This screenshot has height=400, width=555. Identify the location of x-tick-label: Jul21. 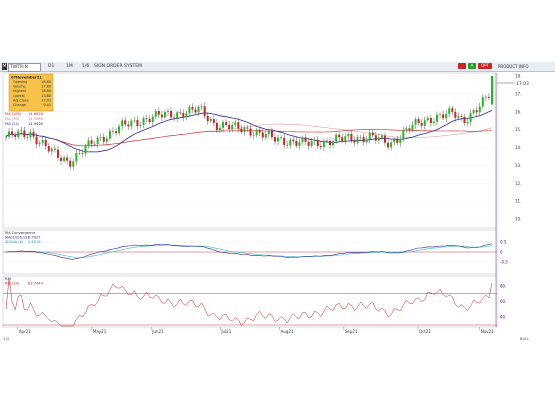
(225, 331).